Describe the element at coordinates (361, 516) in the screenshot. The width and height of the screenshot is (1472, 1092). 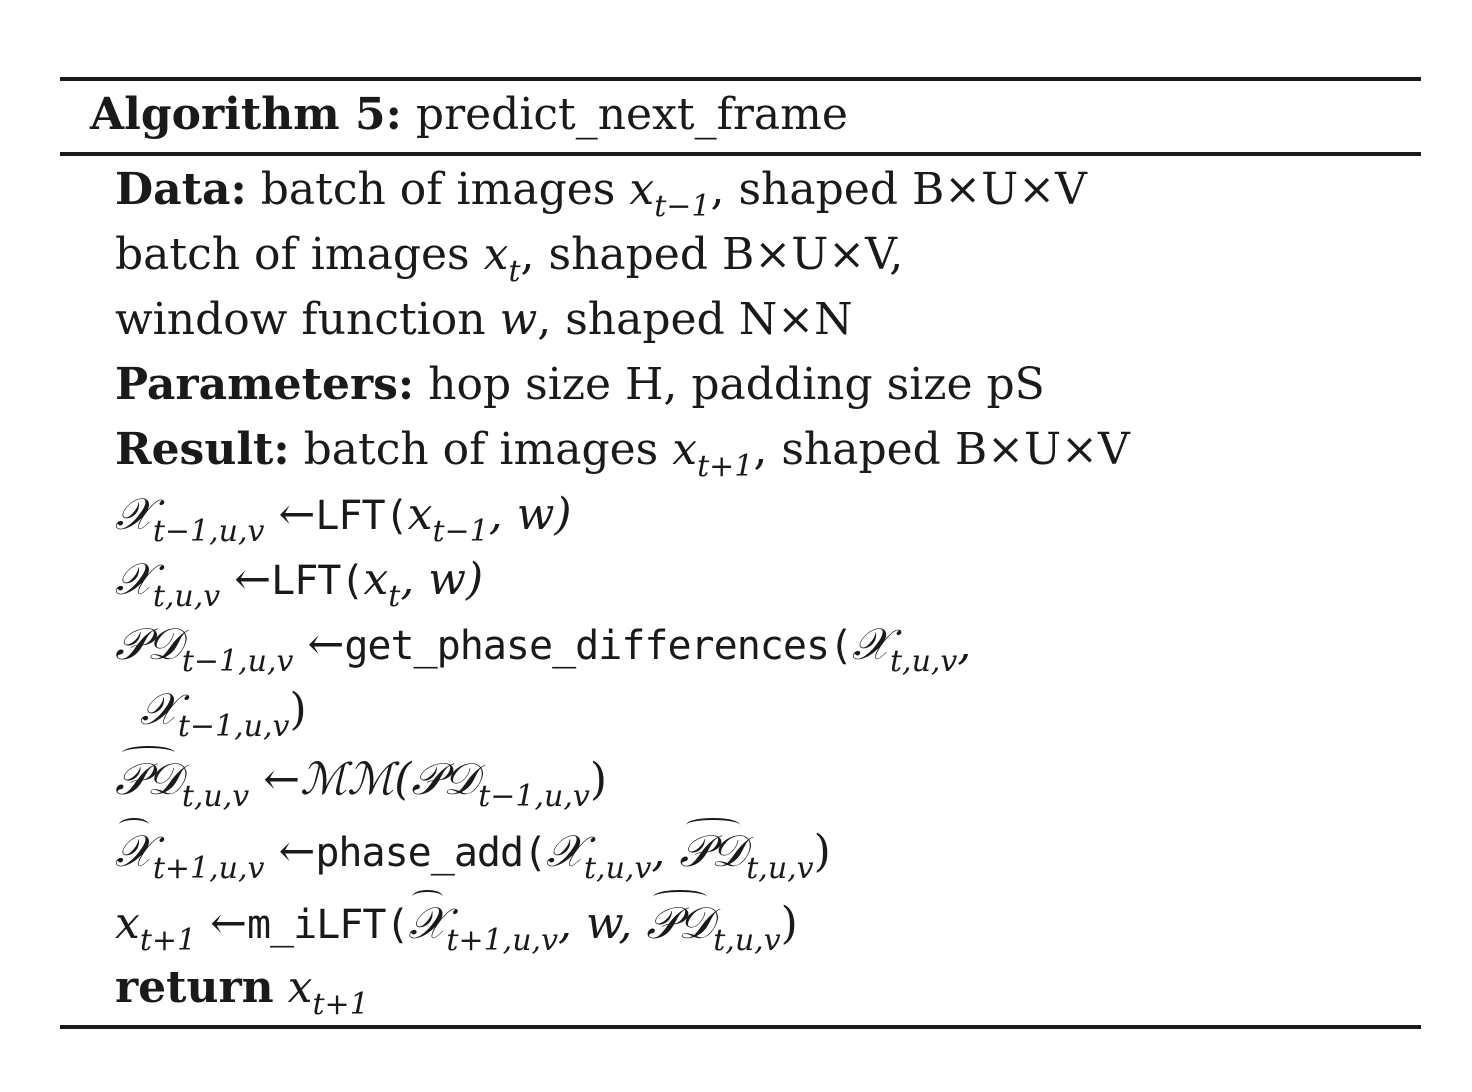
I see `step-1-fn: LFT(` at that location.